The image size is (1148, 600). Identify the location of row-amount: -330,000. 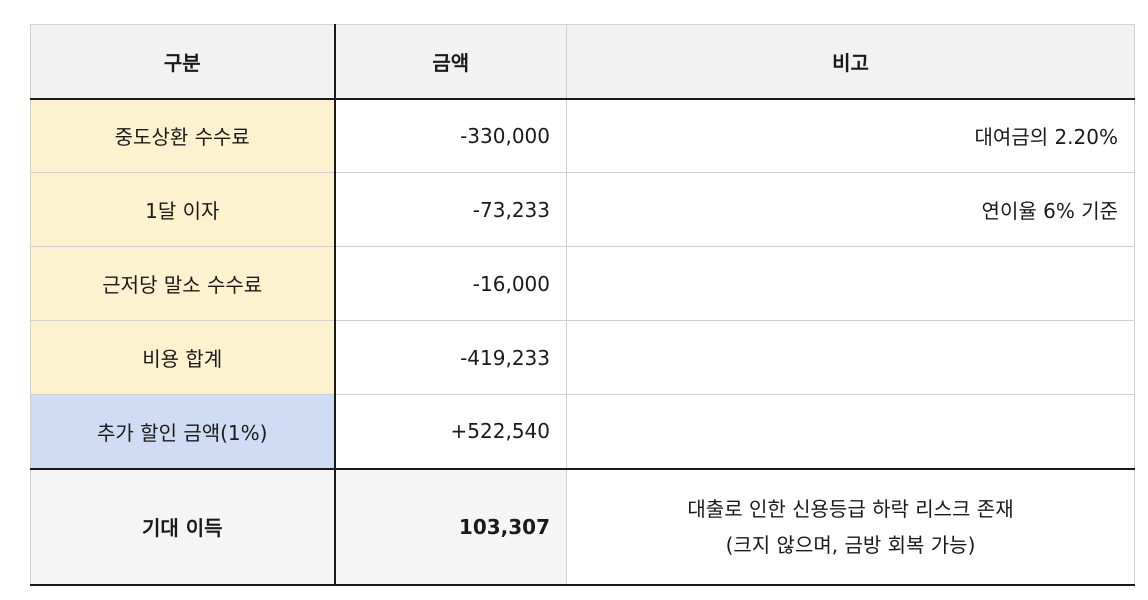
(450, 135).